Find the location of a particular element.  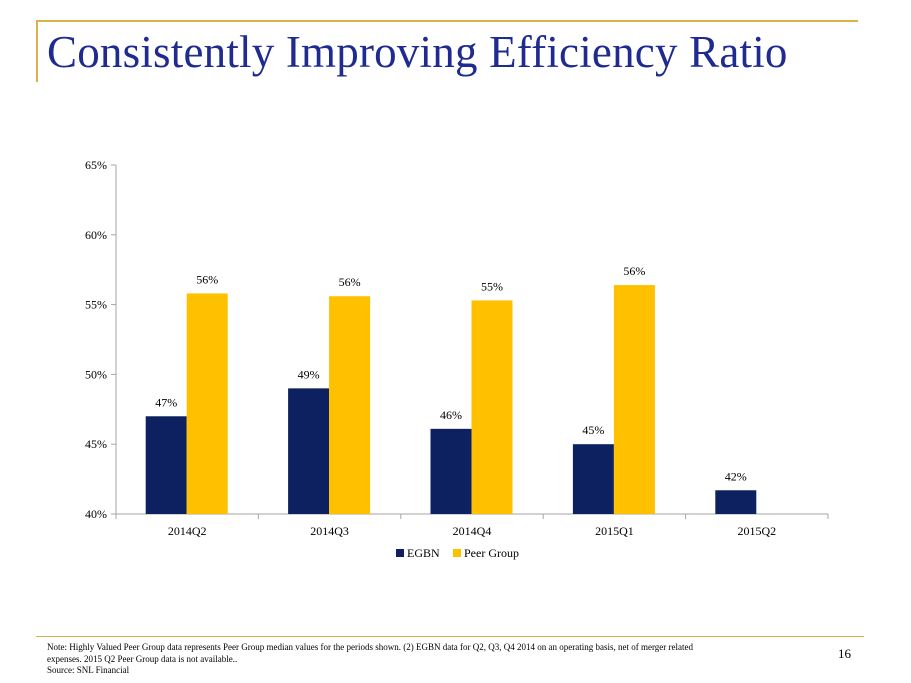

legend-label: Peer Group is located at coordinates (491, 553).